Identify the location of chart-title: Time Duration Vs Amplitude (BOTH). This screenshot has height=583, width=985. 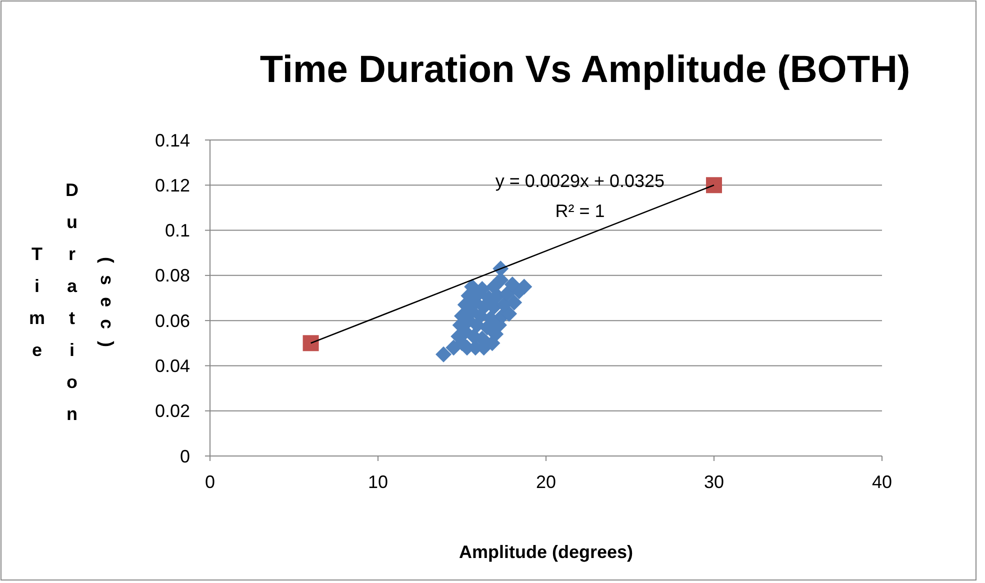
(585, 70).